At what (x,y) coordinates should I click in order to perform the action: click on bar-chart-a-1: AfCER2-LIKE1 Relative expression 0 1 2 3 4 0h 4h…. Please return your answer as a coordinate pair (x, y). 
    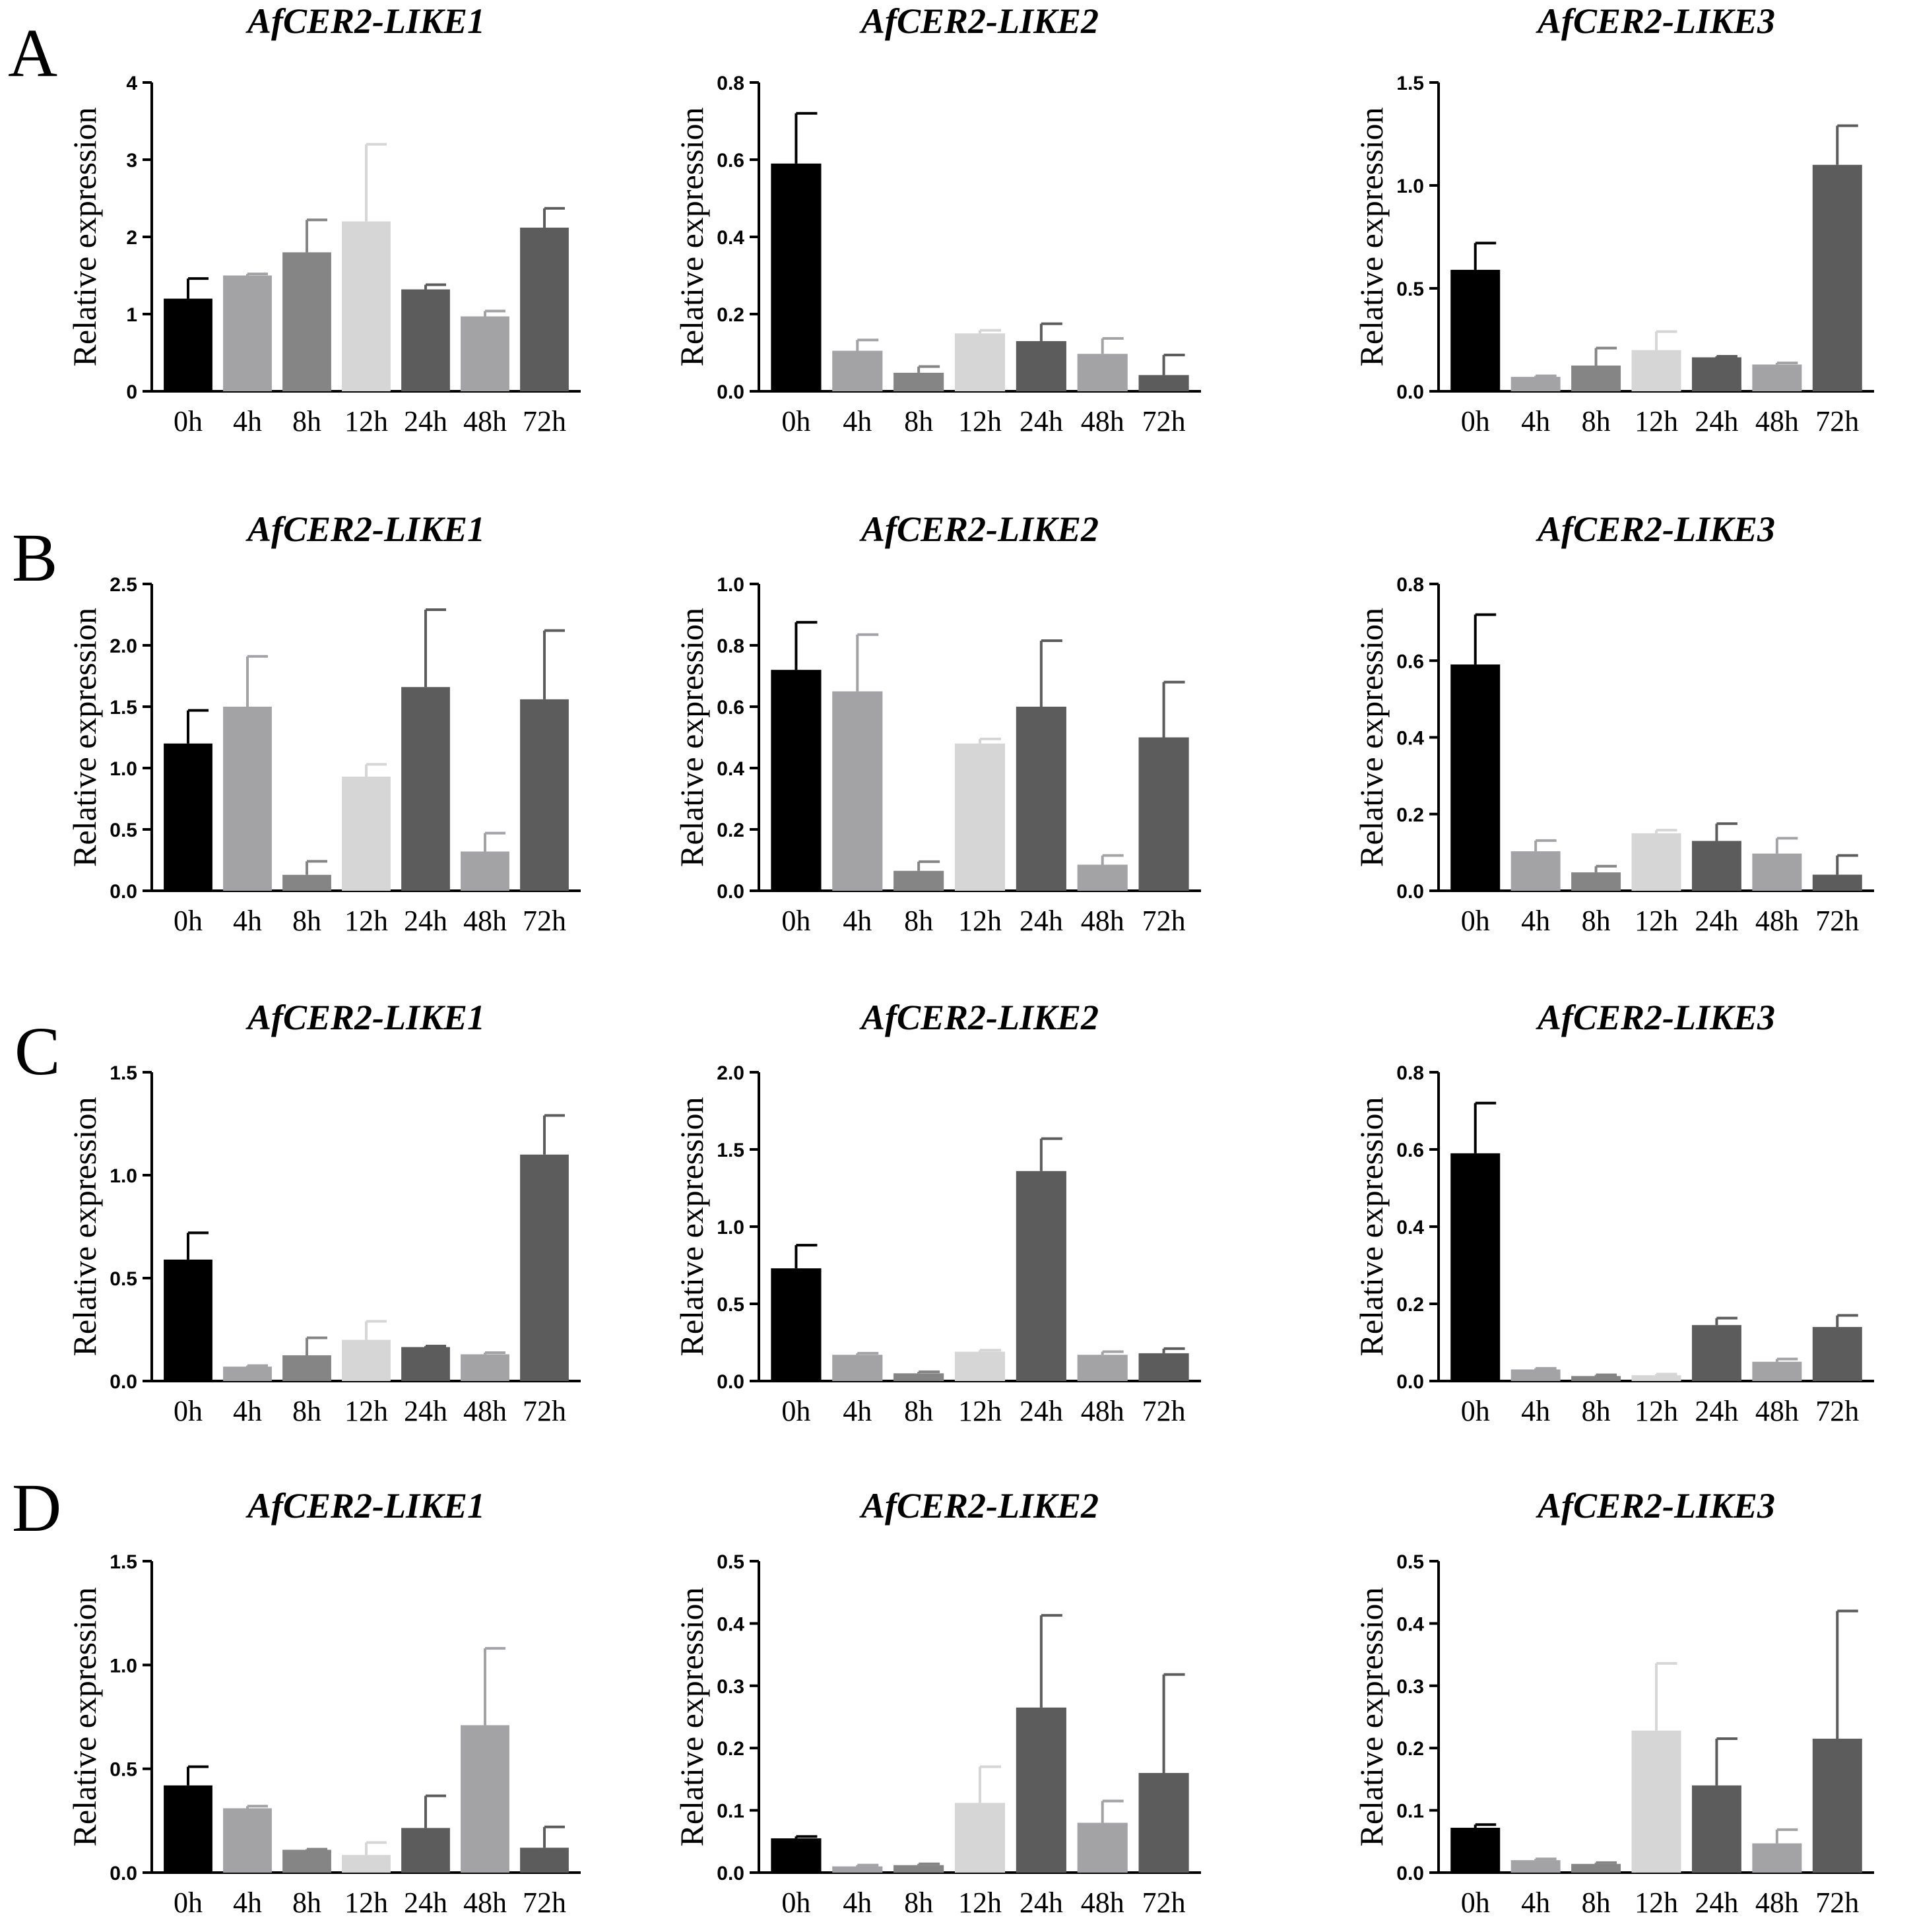
    Looking at the image, I should click on (323, 219).